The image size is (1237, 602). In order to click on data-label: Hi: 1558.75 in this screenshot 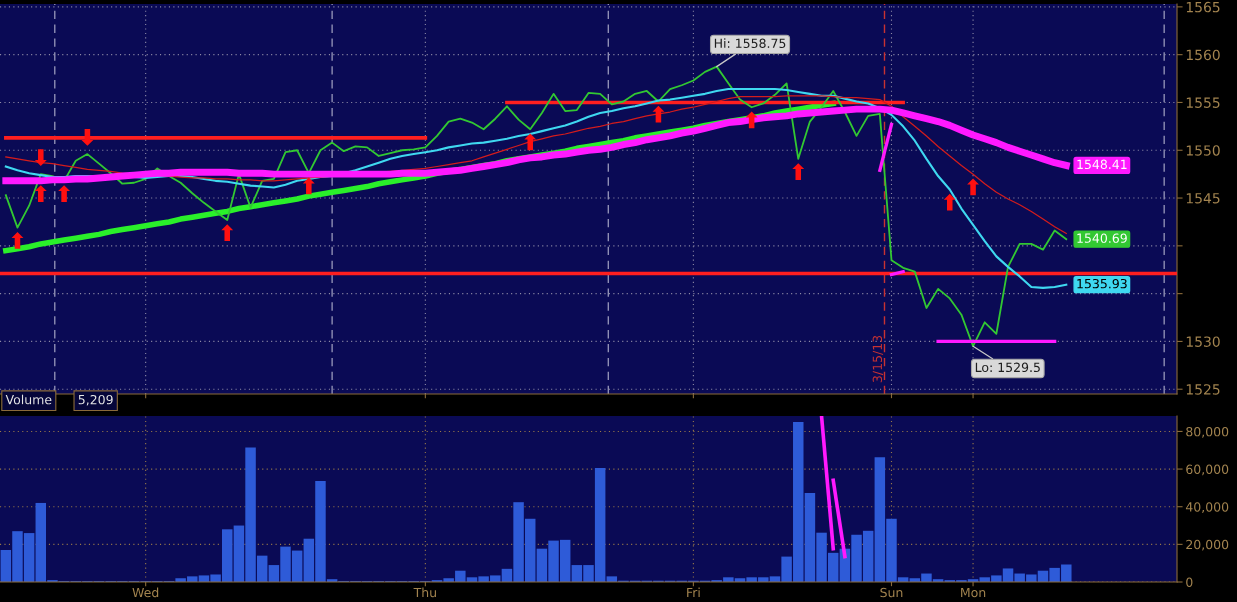, I will do `click(750, 43)`.